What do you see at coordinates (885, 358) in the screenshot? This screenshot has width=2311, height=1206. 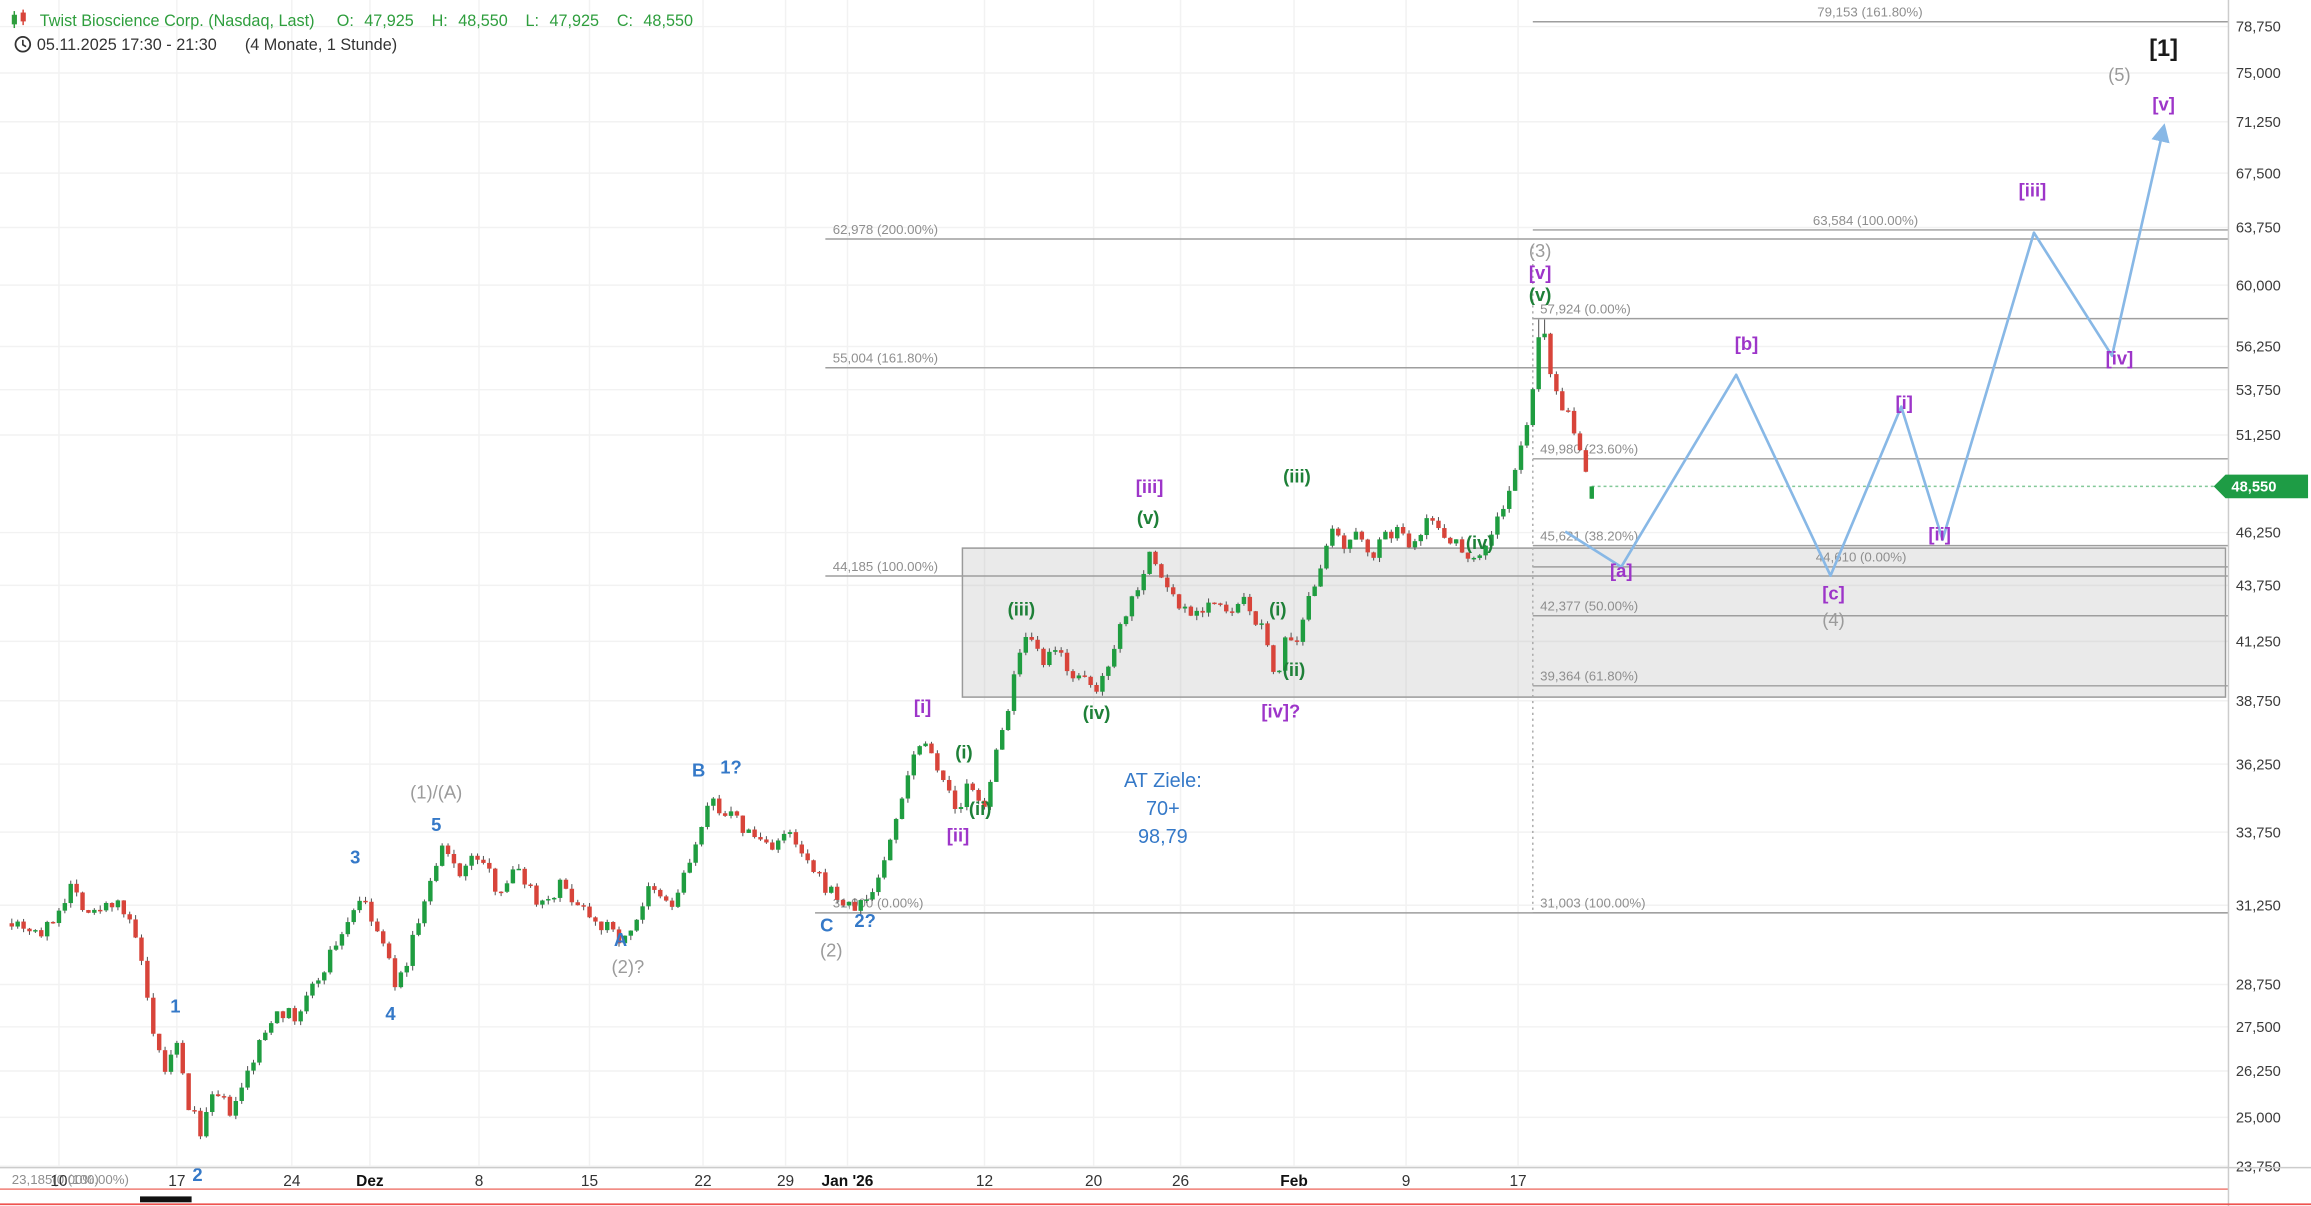 I see `fib-level-label: 55,004 (161.80%)` at bounding box center [885, 358].